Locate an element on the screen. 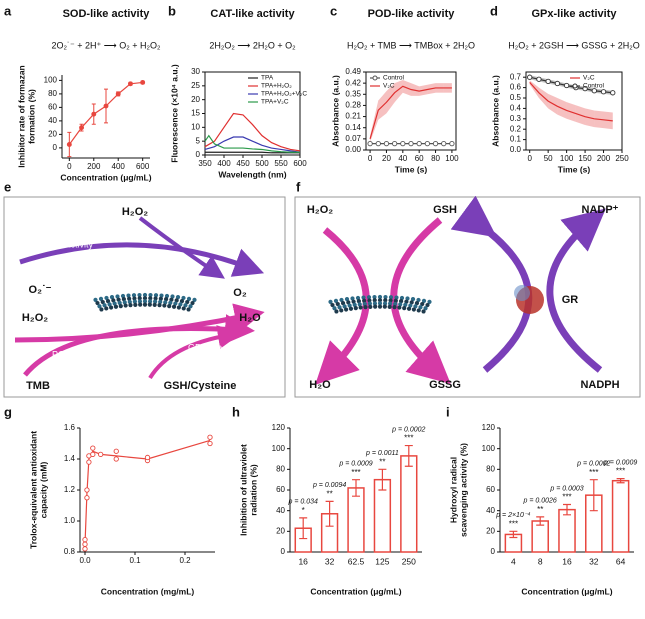 The width and height of the screenshot is (645, 619). diagram-label: NADP⁺ is located at coordinates (600, 210).